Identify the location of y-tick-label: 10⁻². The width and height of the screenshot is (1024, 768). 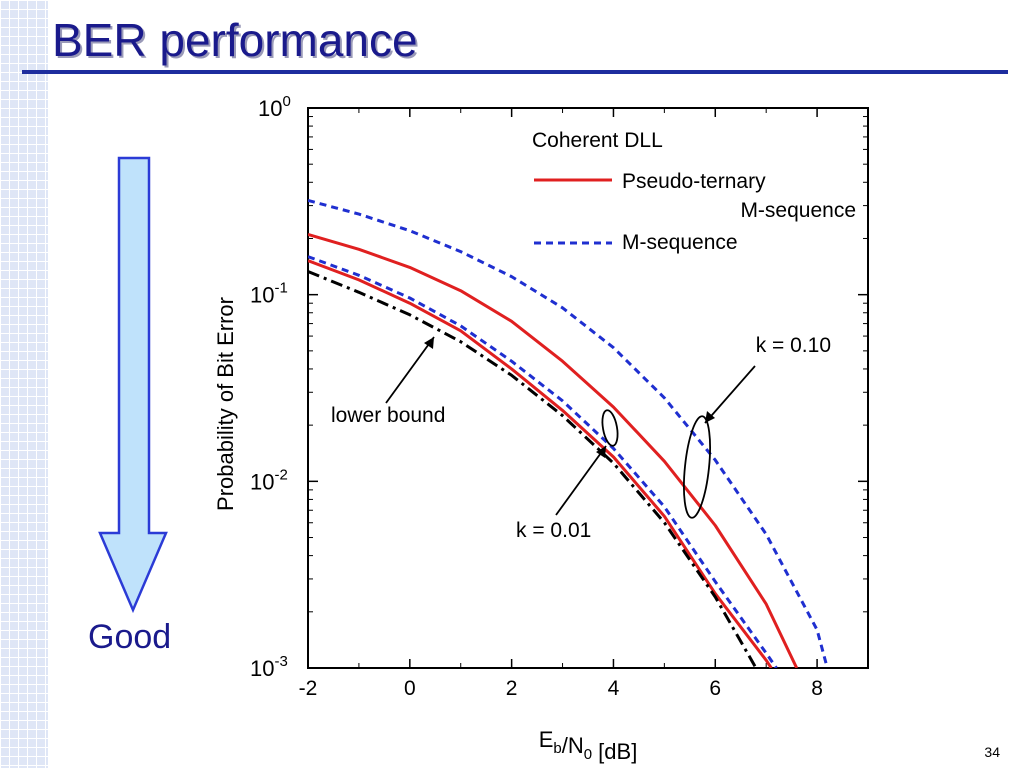
(269, 480).